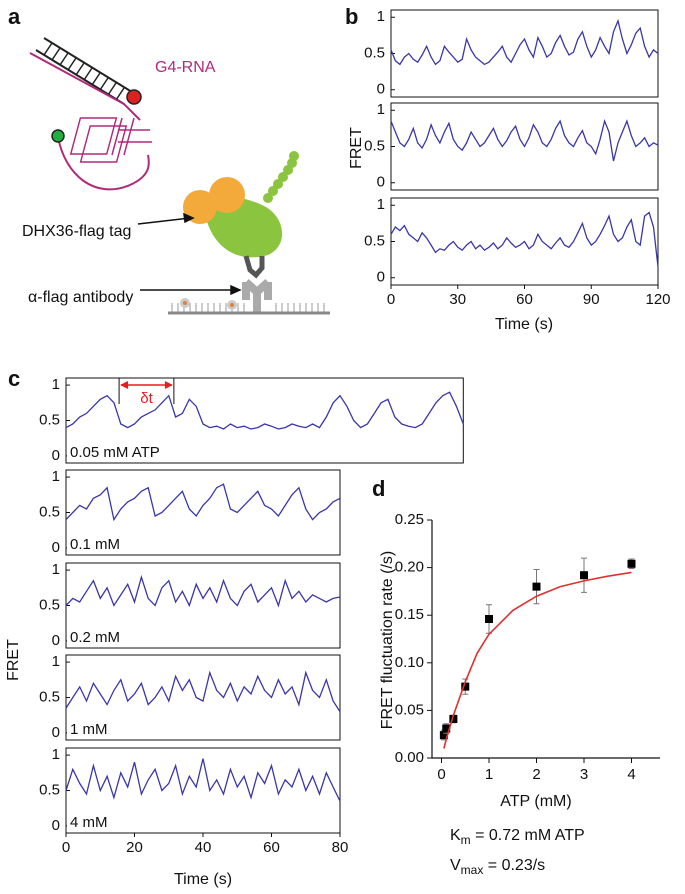 Image resolution: width=685 pixels, height=894 pixels. What do you see at coordinates (472, 870) in the screenshot?
I see `annotation-part: max` at bounding box center [472, 870].